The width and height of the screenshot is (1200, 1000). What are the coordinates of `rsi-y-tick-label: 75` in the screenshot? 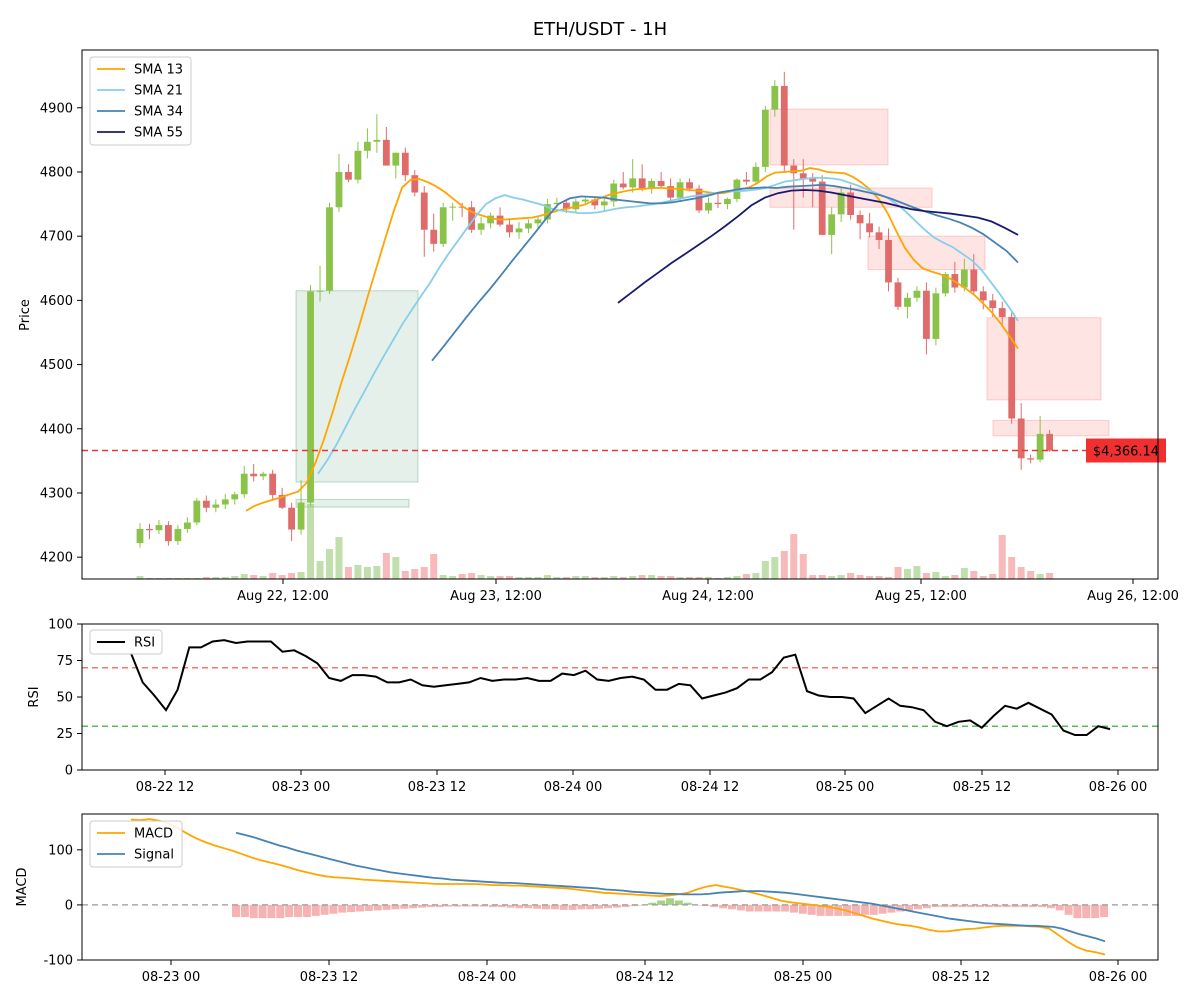 It's located at (64, 661).